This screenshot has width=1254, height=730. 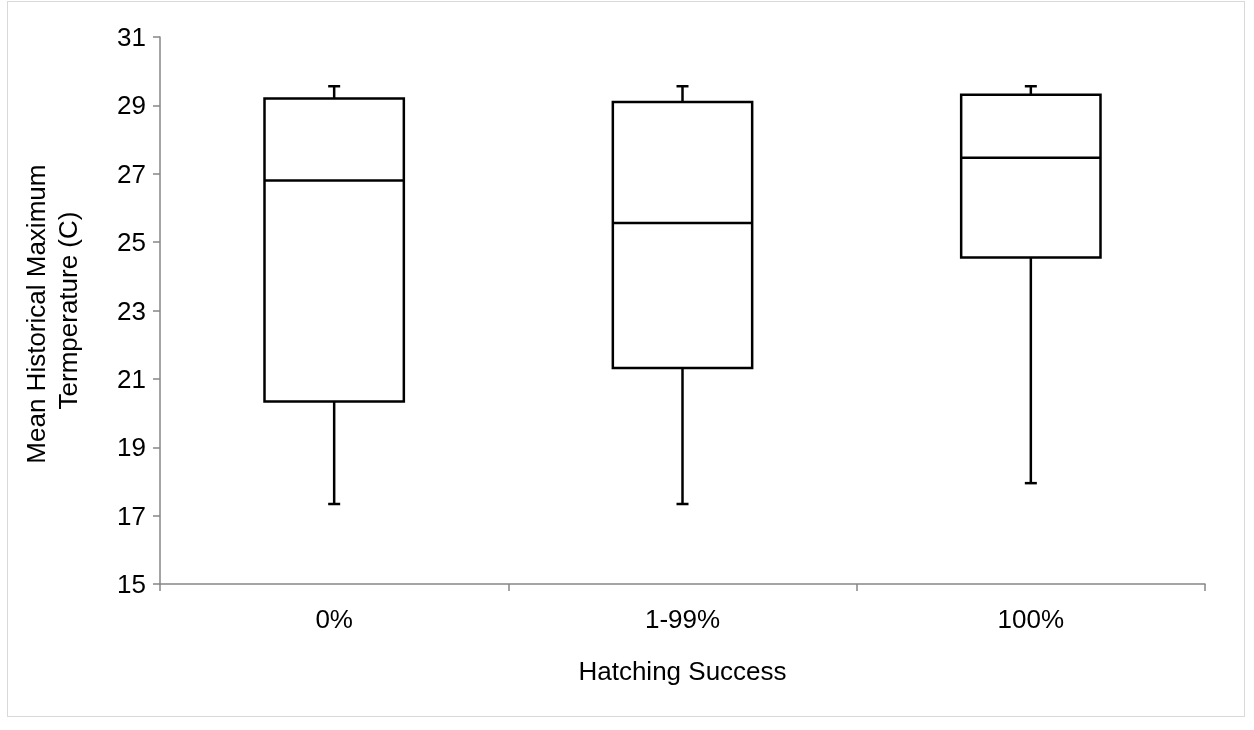 I want to click on y-tick-label: 17, so click(x=131, y=515).